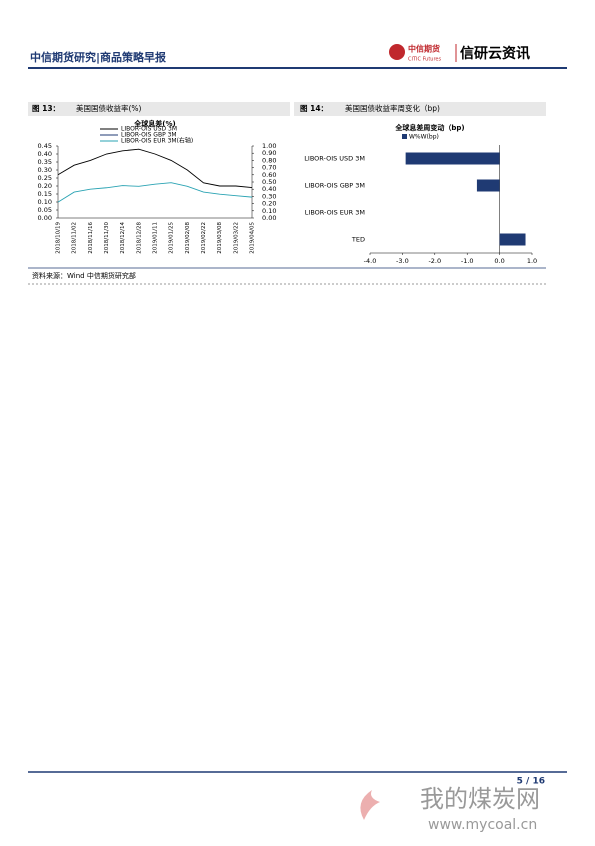  Describe the element at coordinates (269, 211) in the screenshot. I see `y2-tick-label: 0.10` at that location.